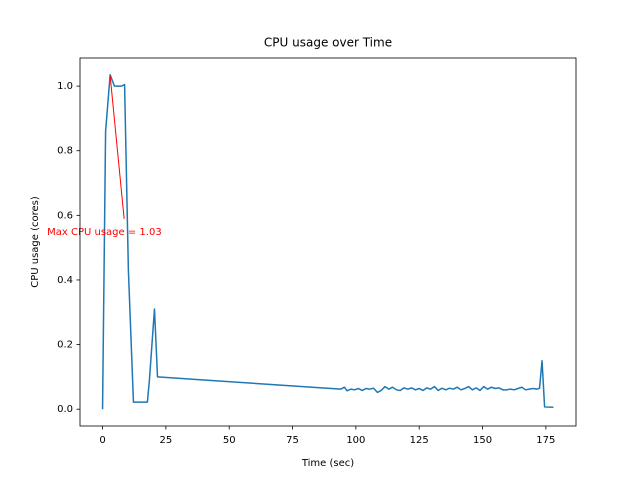 This screenshot has height=480, width=640. Describe the element at coordinates (65, 409) in the screenshot. I see `y-tick-label: 0.0` at that location.